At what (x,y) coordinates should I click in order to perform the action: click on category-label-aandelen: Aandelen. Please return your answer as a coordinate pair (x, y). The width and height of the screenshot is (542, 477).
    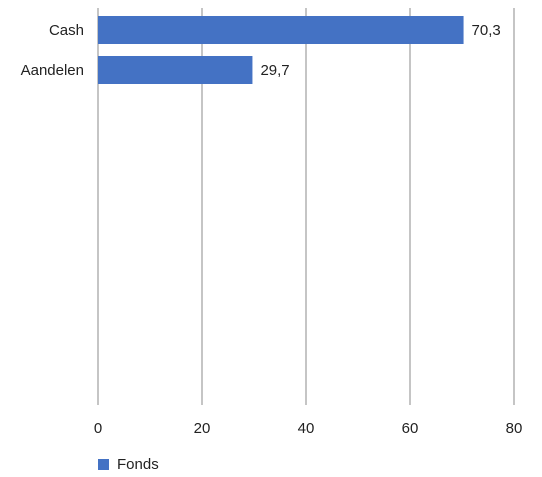
    Looking at the image, I should click on (52, 70).